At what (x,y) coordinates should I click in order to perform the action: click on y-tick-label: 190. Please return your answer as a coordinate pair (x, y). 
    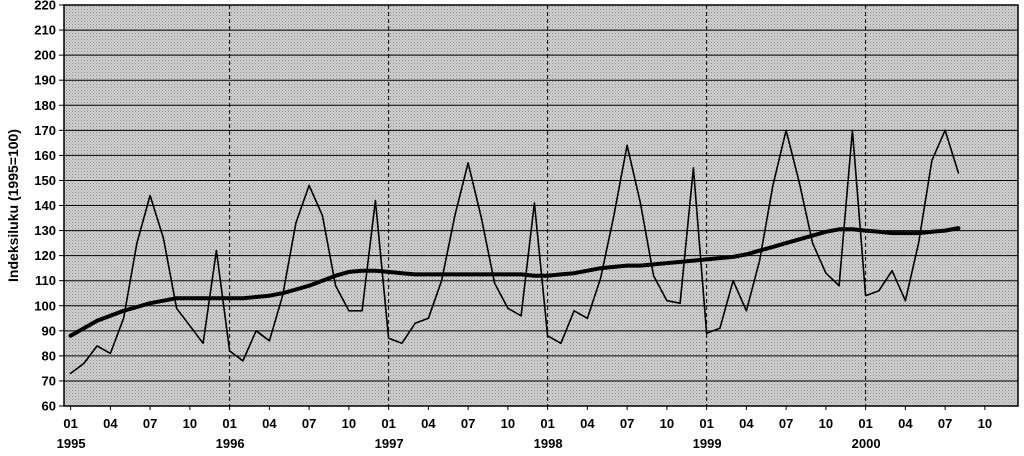
    Looking at the image, I should click on (45, 80).